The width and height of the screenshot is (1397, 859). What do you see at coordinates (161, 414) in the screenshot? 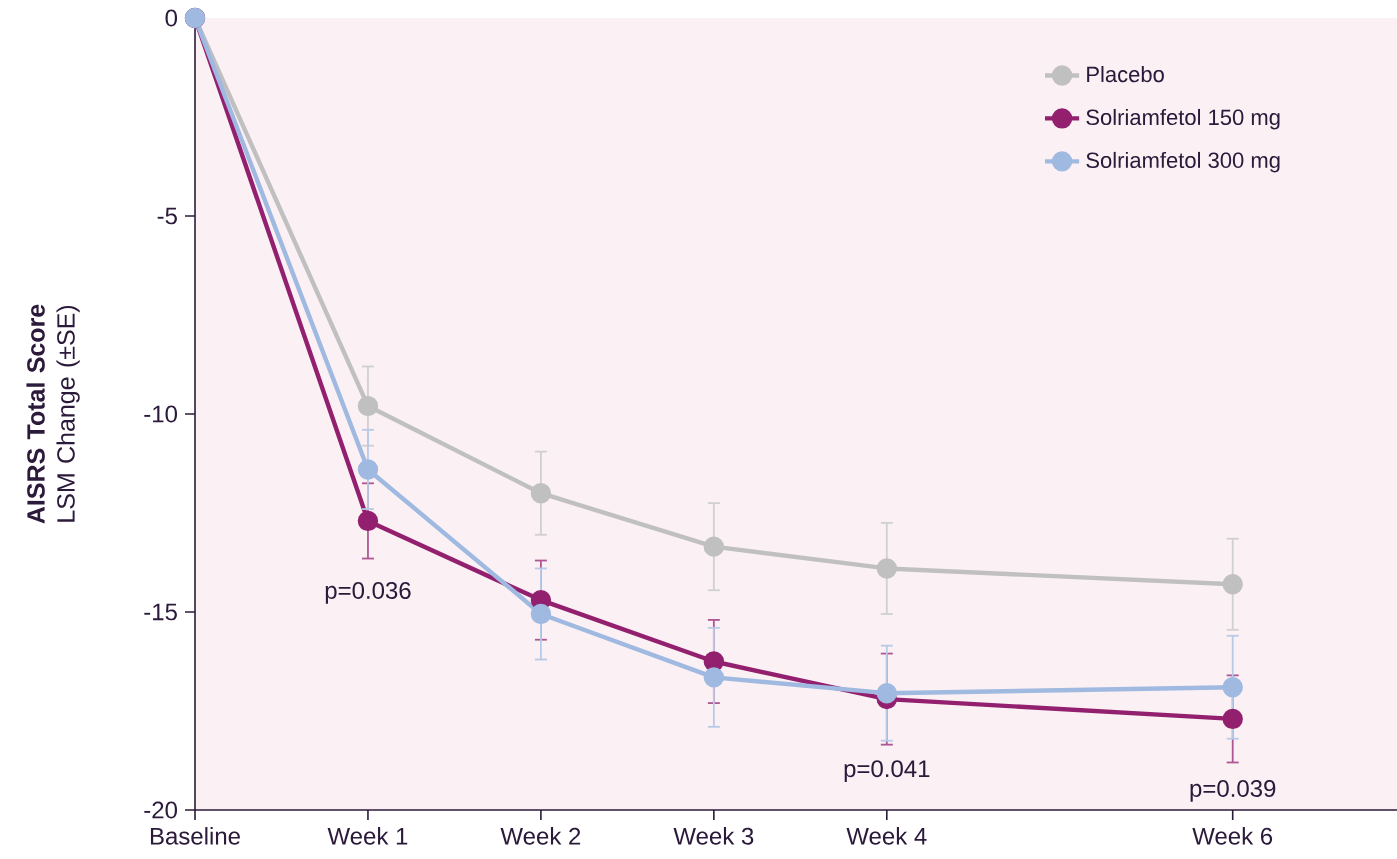
I see `y-tick-label: -10` at bounding box center [161, 414].